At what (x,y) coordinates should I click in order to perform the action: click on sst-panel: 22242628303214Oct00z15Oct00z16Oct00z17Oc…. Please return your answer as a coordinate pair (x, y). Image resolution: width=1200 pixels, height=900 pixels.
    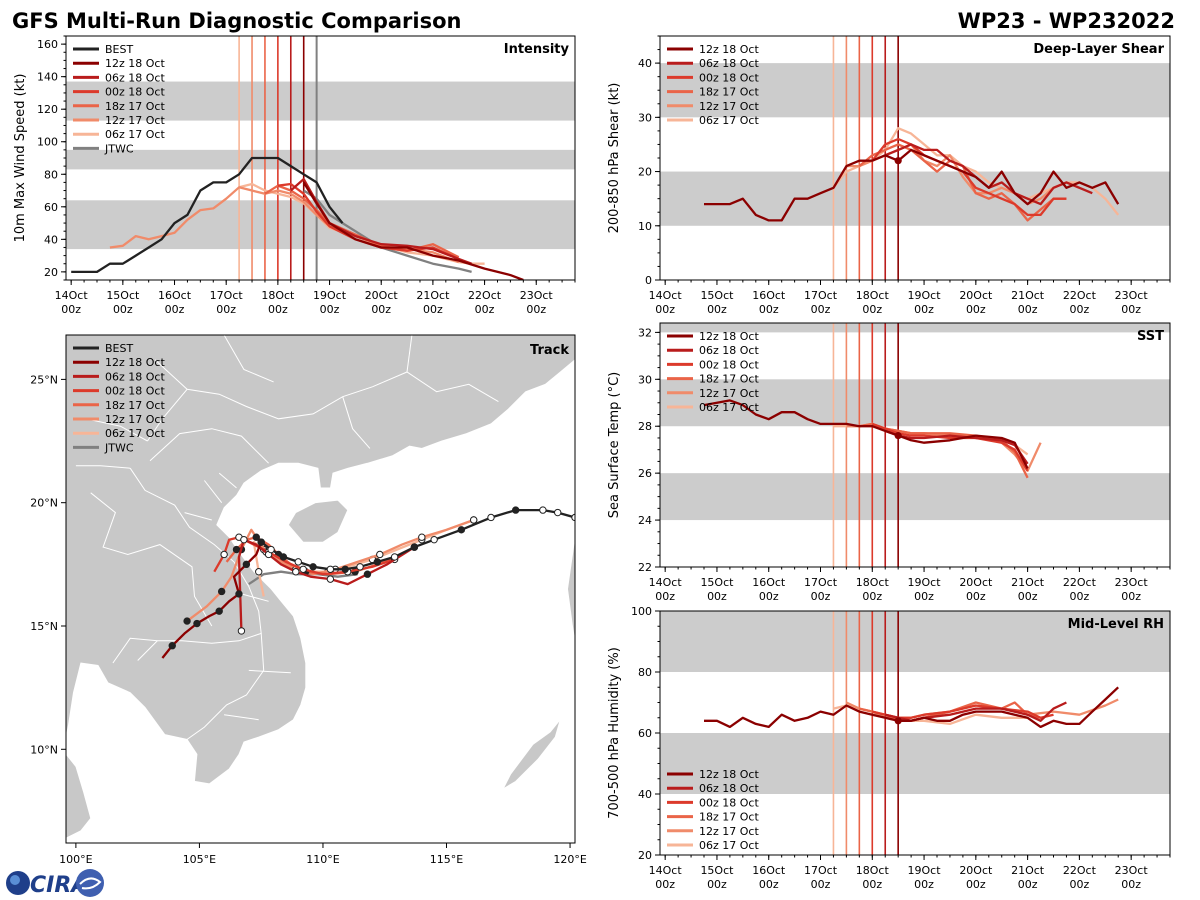
    Looking at the image, I should click on (889, 462).